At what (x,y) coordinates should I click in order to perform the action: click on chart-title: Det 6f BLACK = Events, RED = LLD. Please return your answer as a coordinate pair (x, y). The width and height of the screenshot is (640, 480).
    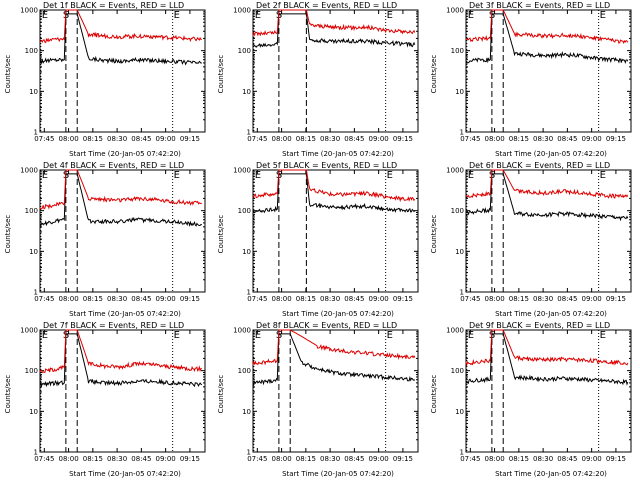
    Looking at the image, I should click on (540, 165).